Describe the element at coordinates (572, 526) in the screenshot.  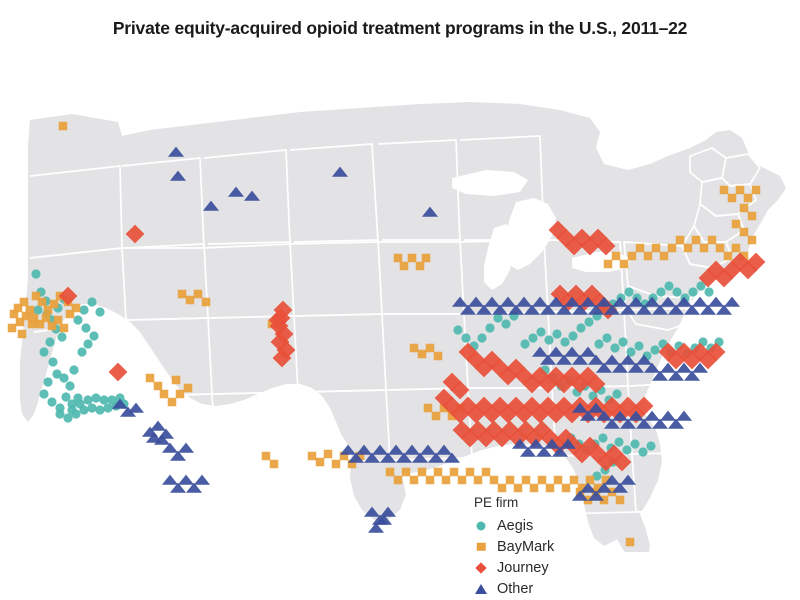
I see `legend-item-aegis: Aegis` at that location.